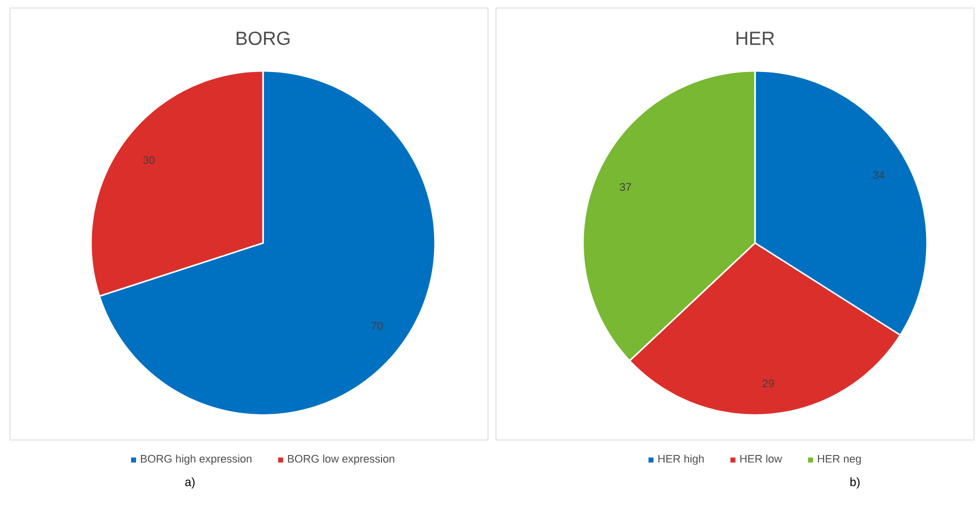 The image size is (976, 521). Describe the element at coordinates (878, 175) in the screenshot. I see `data-label: 34` at that location.